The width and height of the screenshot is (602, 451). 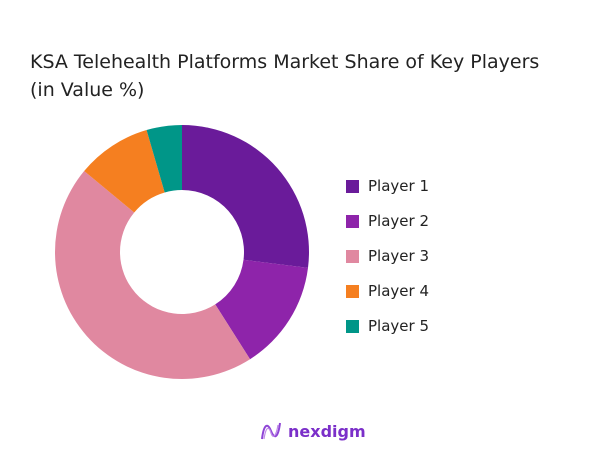 I want to click on legend-label: Player 3, so click(x=398, y=256).